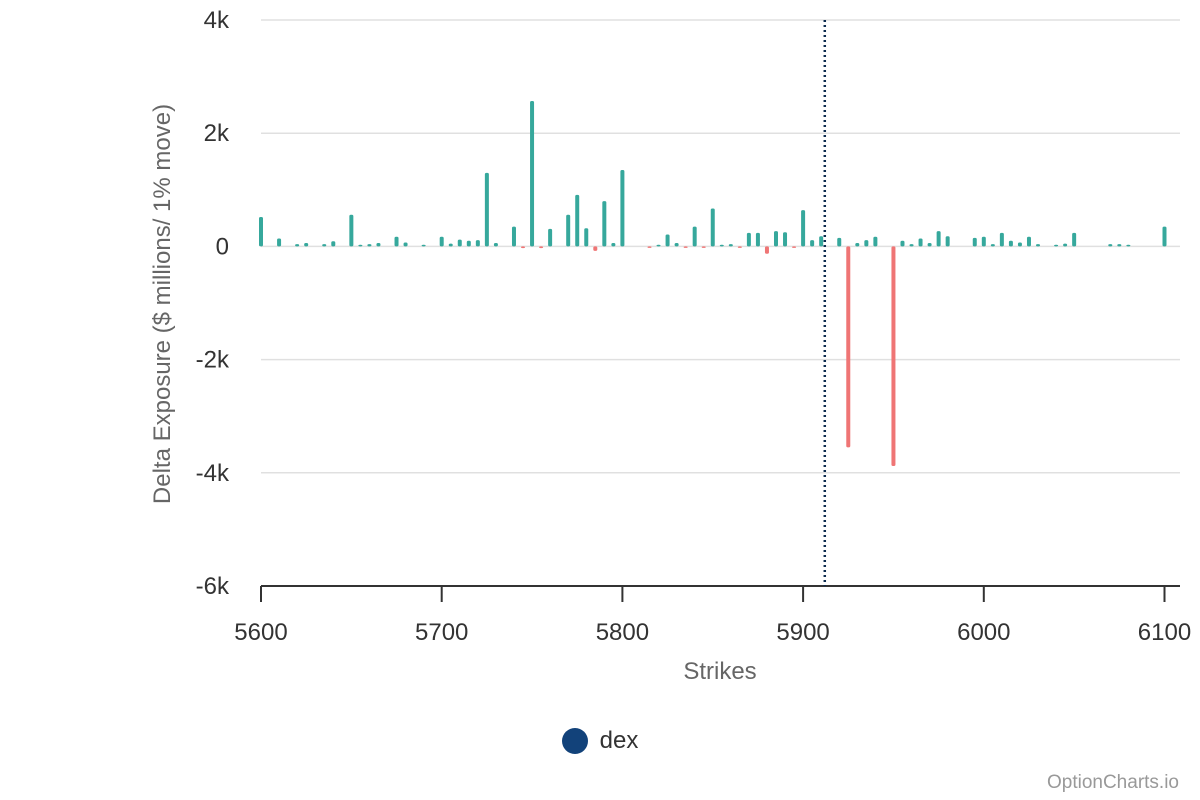 This screenshot has height=800, width=1200. Describe the element at coordinates (213, 586) in the screenshot. I see `y-tick-label: -6k` at that location.